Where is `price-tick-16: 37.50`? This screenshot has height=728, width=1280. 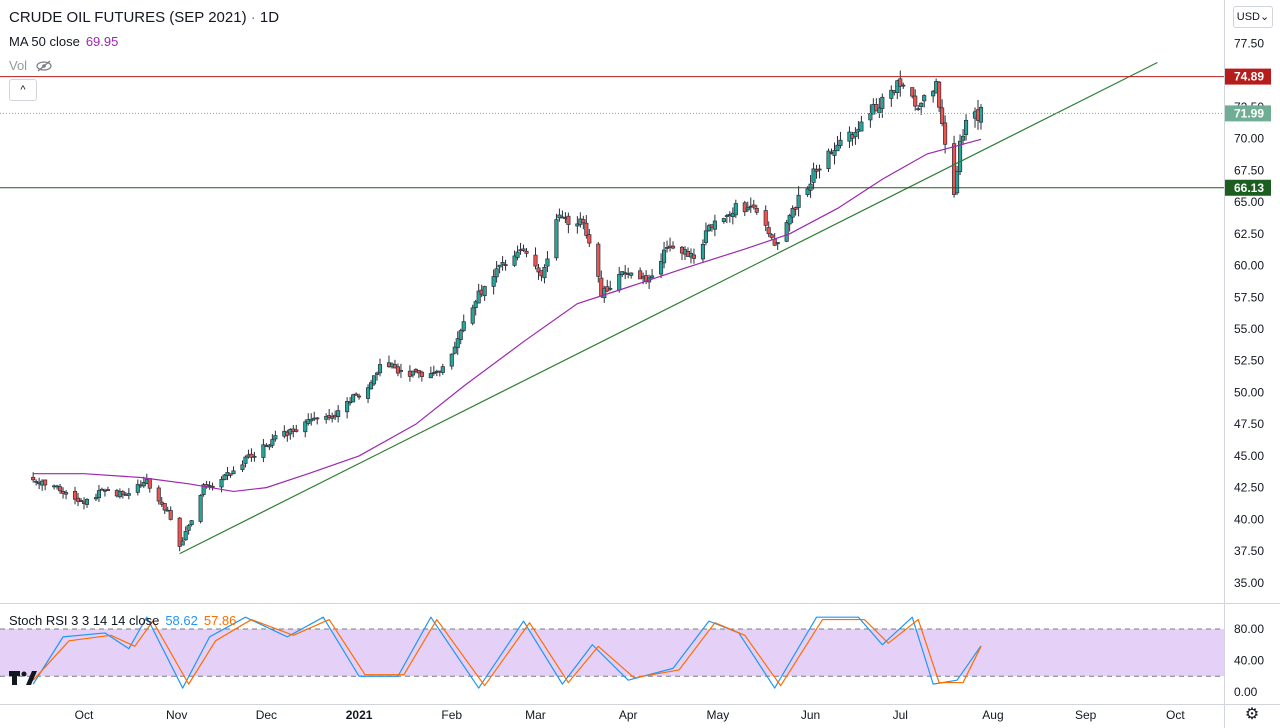 price-tick-16: 37.50 is located at coordinates (1249, 551).